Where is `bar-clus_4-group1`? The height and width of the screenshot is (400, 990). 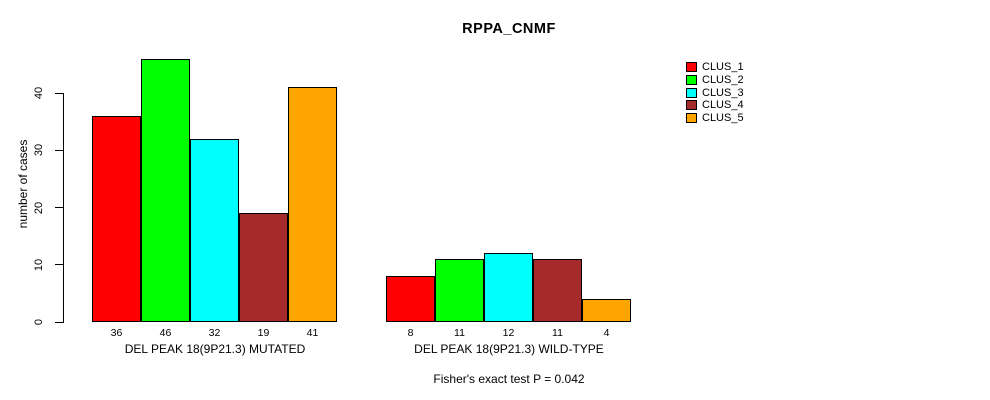
bar-clus_4-group1 is located at coordinates (263, 267).